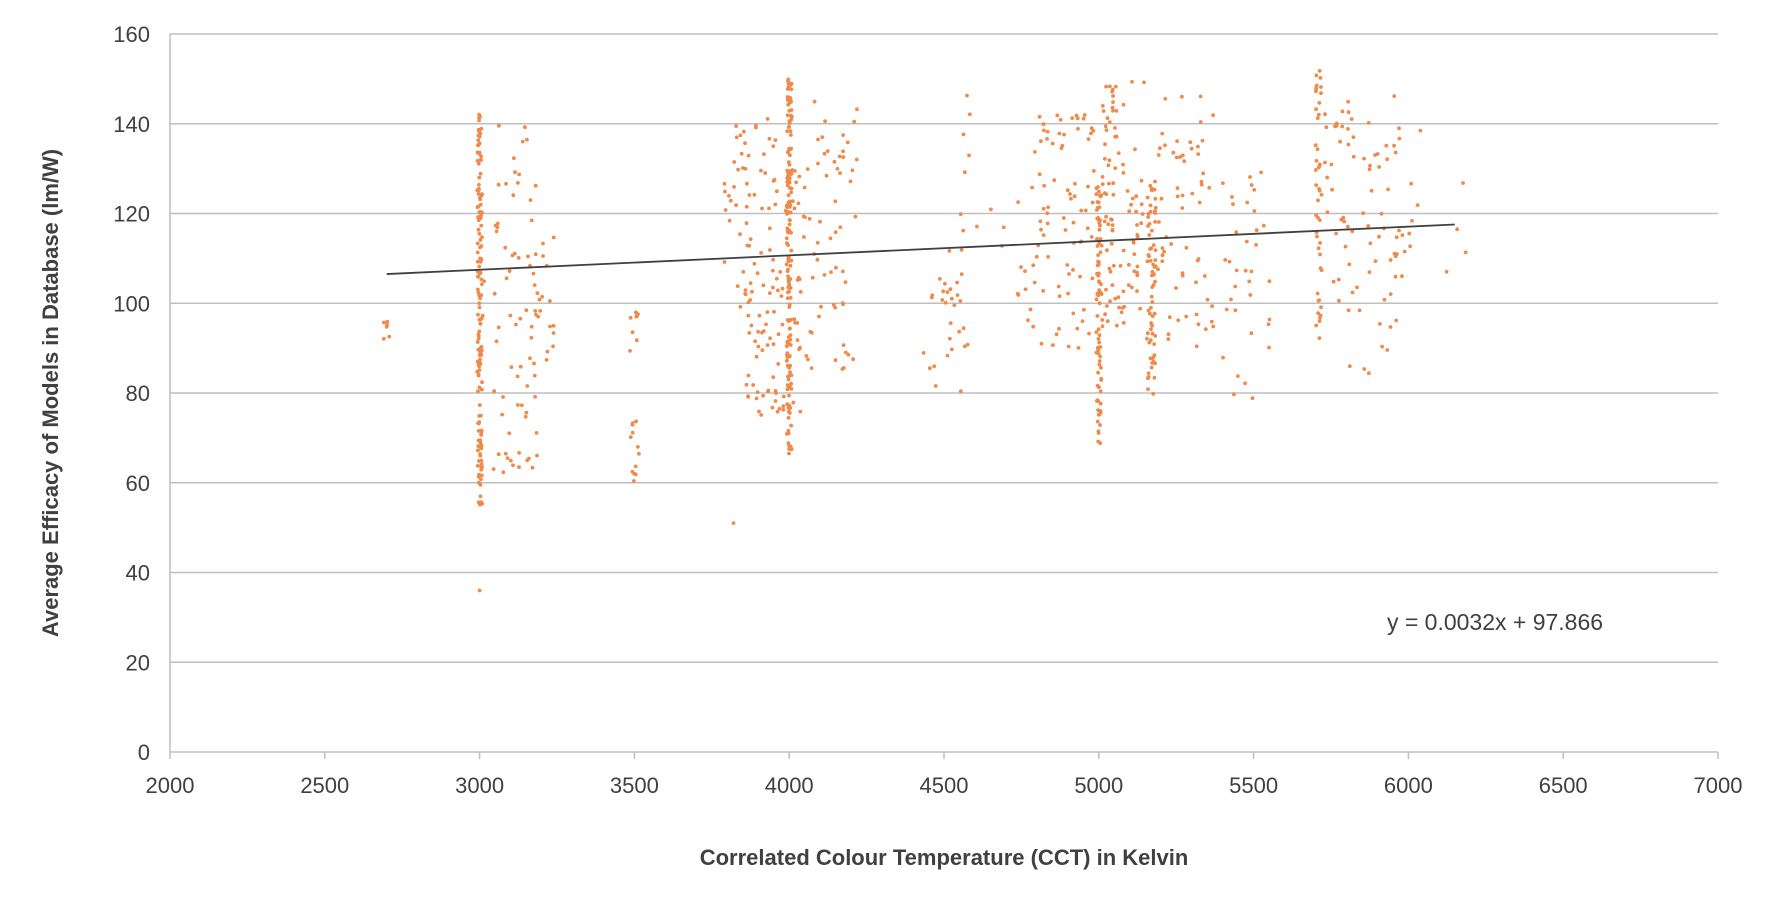  What do you see at coordinates (1563, 785) in the screenshot?
I see `x-tick-label: 6500` at bounding box center [1563, 785].